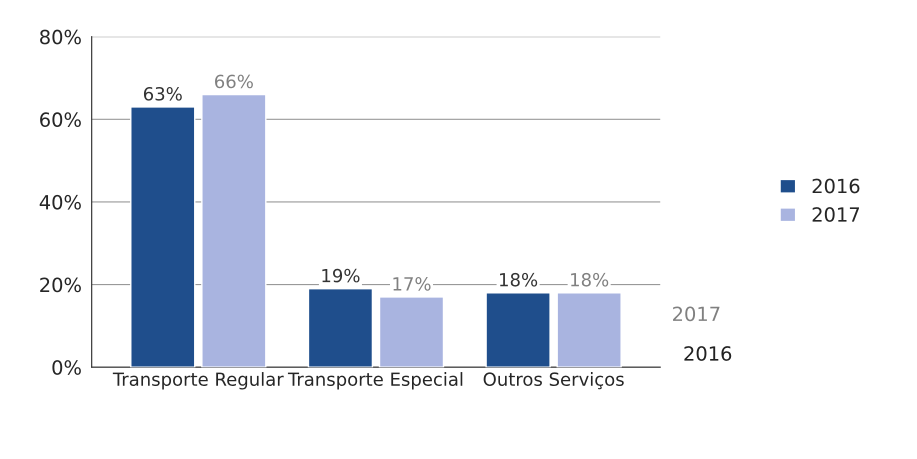 The width and height of the screenshot is (917, 459). Describe the element at coordinates (554, 381) in the screenshot. I see `x-tick-label: Outros Serviços` at that location.